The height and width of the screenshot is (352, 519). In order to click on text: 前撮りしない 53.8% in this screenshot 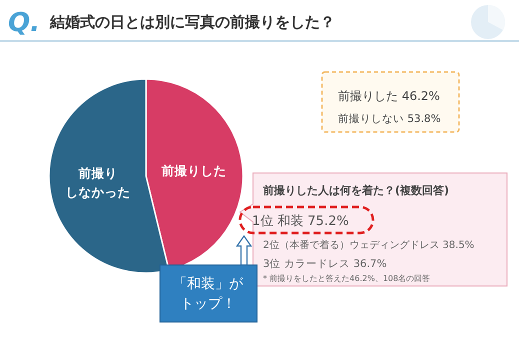, I will do `click(389, 119)`.